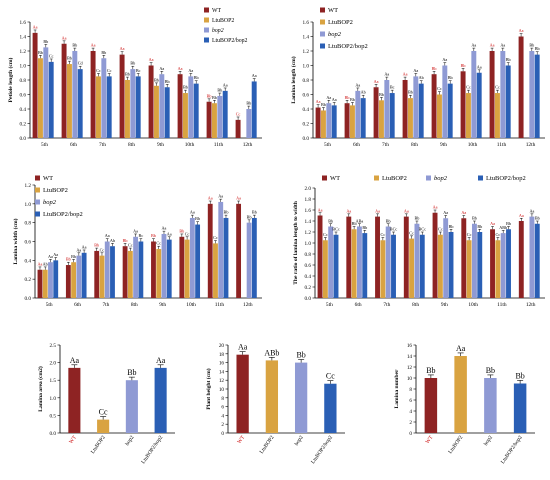 This screenshot has height=480, width=550. I want to click on data-label: Cd, so click(81, 63).